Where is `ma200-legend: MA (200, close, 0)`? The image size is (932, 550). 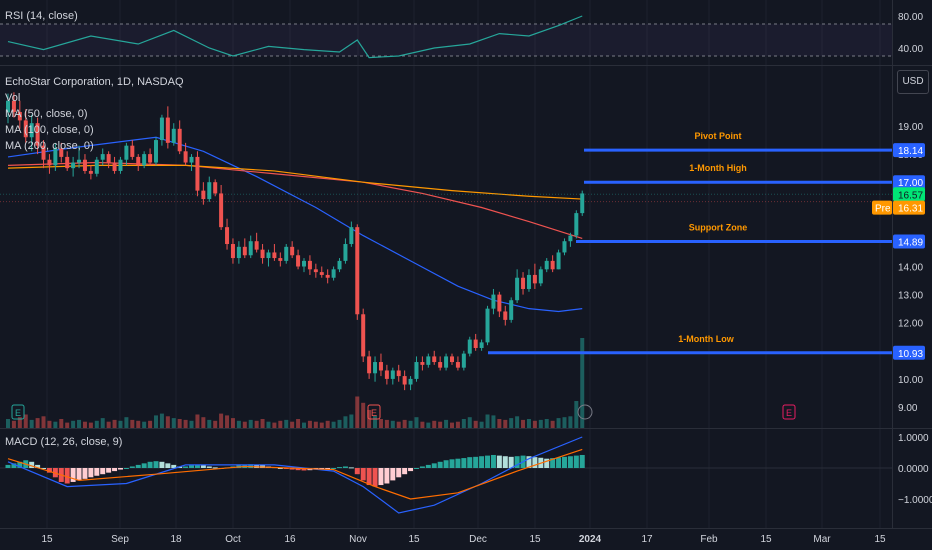 ma200-legend: MA (200, close, 0) is located at coordinates (49, 146).